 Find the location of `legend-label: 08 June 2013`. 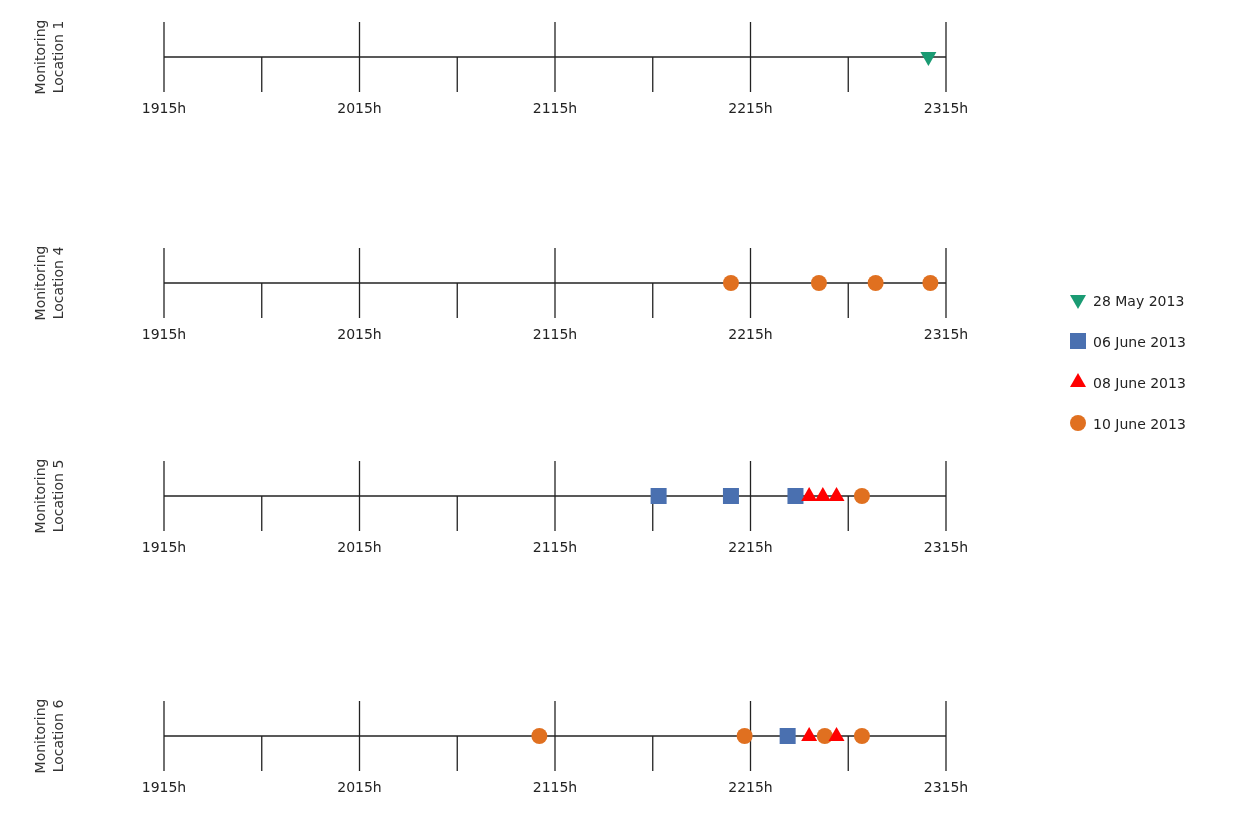

legend-label: 08 June 2013 is located at coordinates (1139, 383).